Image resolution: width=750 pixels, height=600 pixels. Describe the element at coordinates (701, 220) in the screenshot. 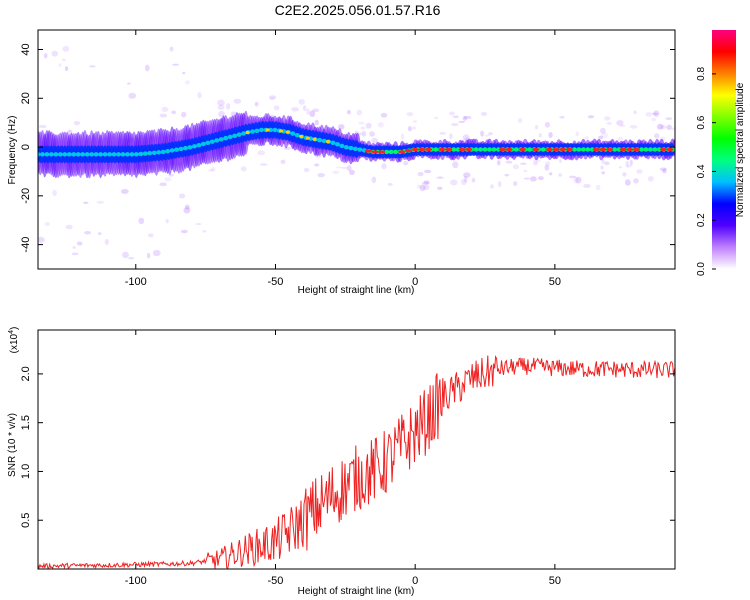

I see `colorbar-tick-label: 0.2` at that location.